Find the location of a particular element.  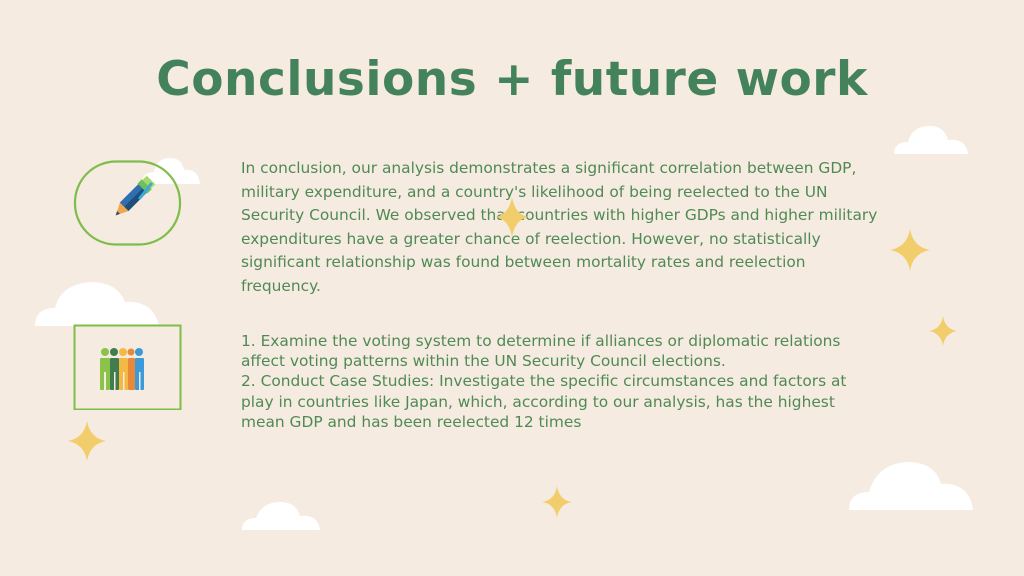

people-frame is located at coordinates (128, 367).